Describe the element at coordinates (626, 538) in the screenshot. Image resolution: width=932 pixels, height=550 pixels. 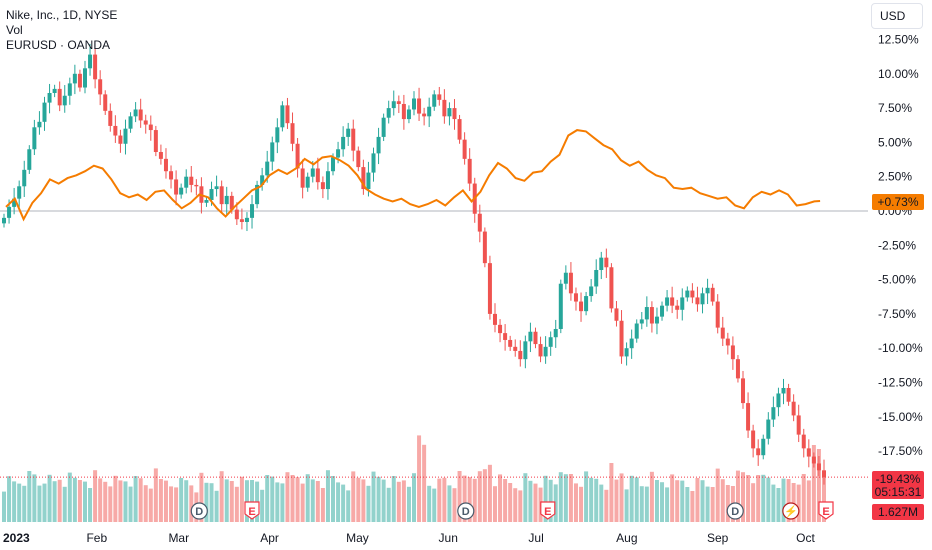
I see `x-tick-label: Aug` at that location.